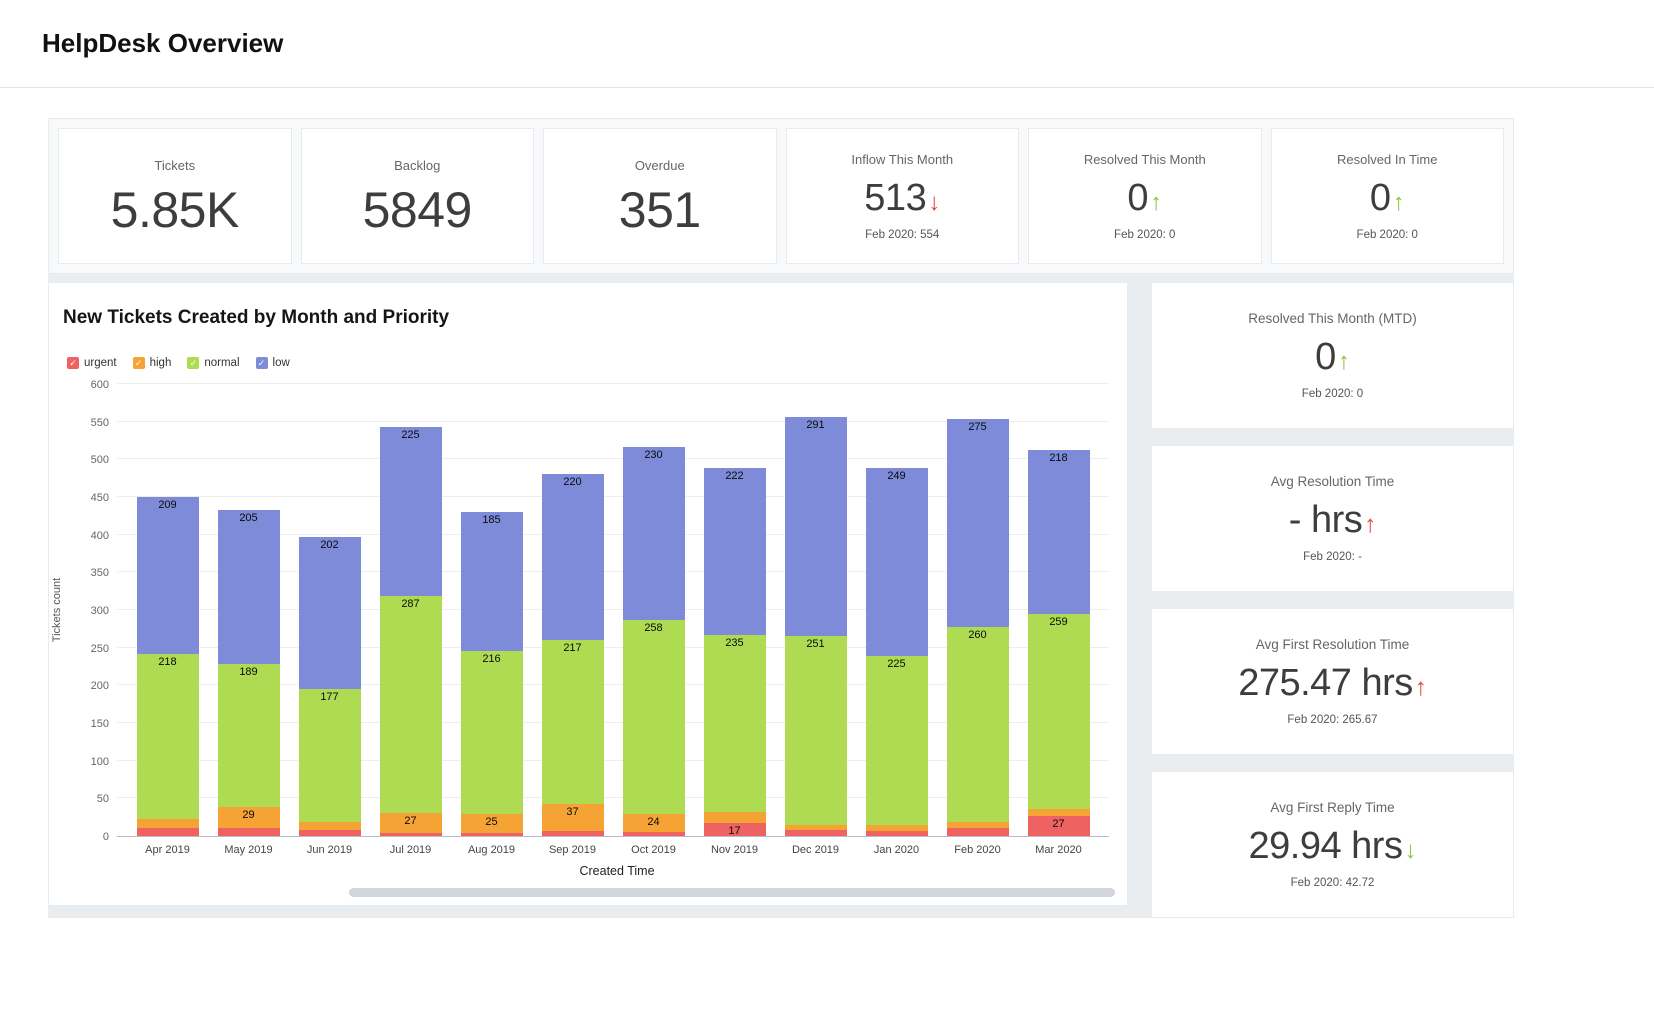 The width and height of the screenshot is (1654, 1018). What do you see at coordinates (734, 475) in the screenshot?
I see `bar-value-label: 222` at bounding box center [734, 475].